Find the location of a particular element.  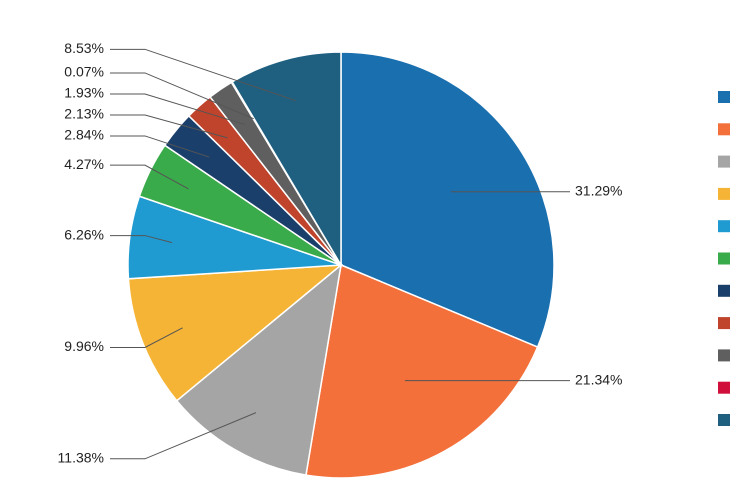

value-label: 31.29% is located at coordinates (598, 190).